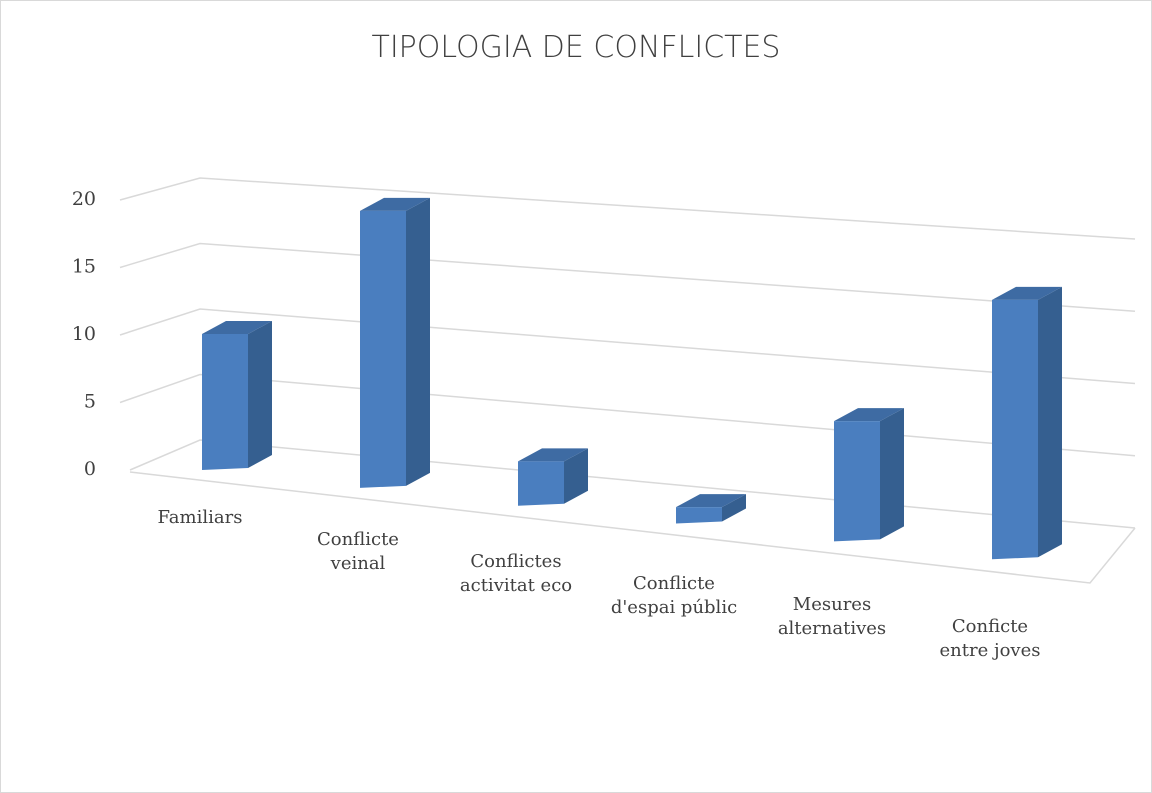  I want to click on y-tick-label: 15, so click(84, 267).